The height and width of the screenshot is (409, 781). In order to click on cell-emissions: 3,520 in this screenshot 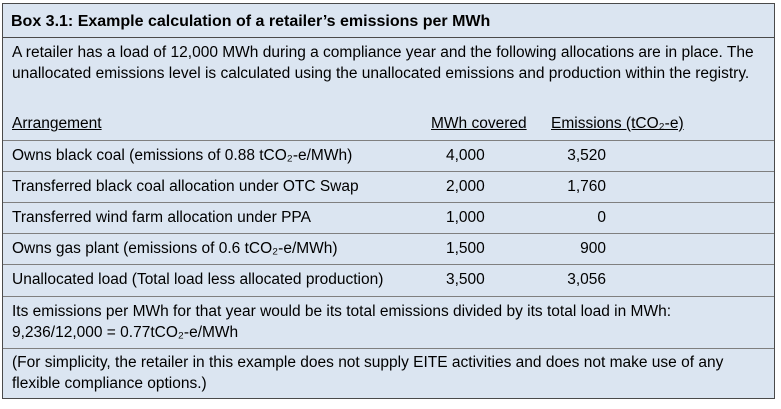, I will do `click(586, 155)`.